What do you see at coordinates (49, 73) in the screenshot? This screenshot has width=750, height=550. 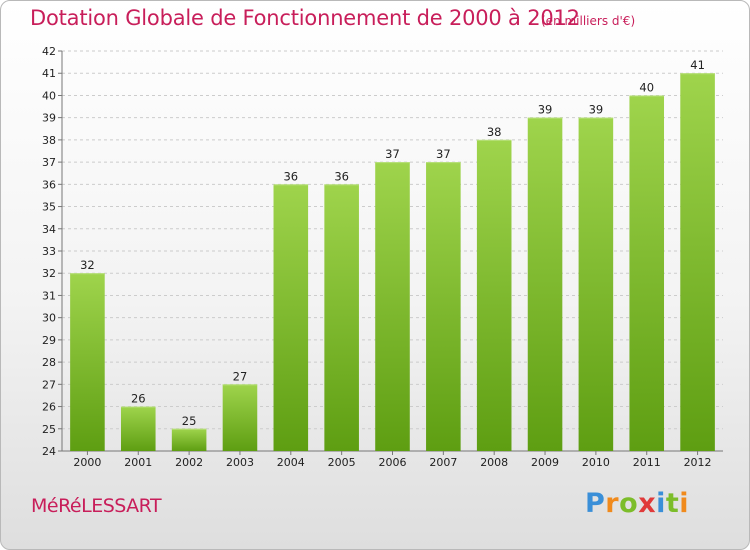 I see `y-tick-label: 41` at bounding box center [49, 73].